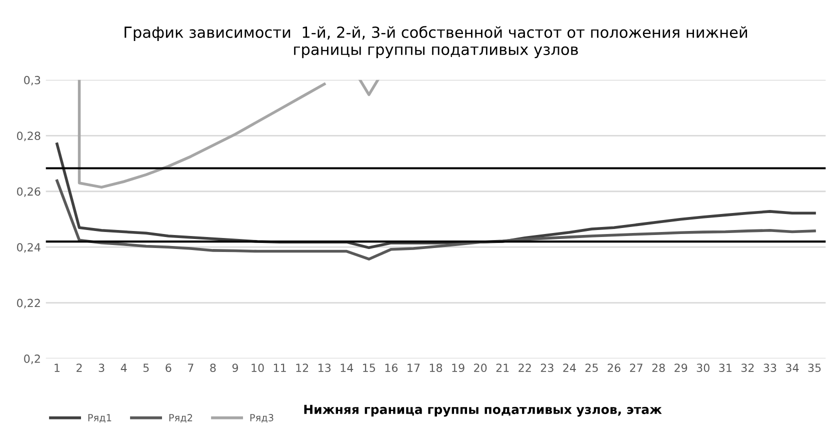 This screenshot has height=432, width=834. What do you see at coordinates (483, 410) in the screenshot?
I see `x-axis-title: Нижняя граница группы податливых узлов, этаж` at bounding box center [483, 410].